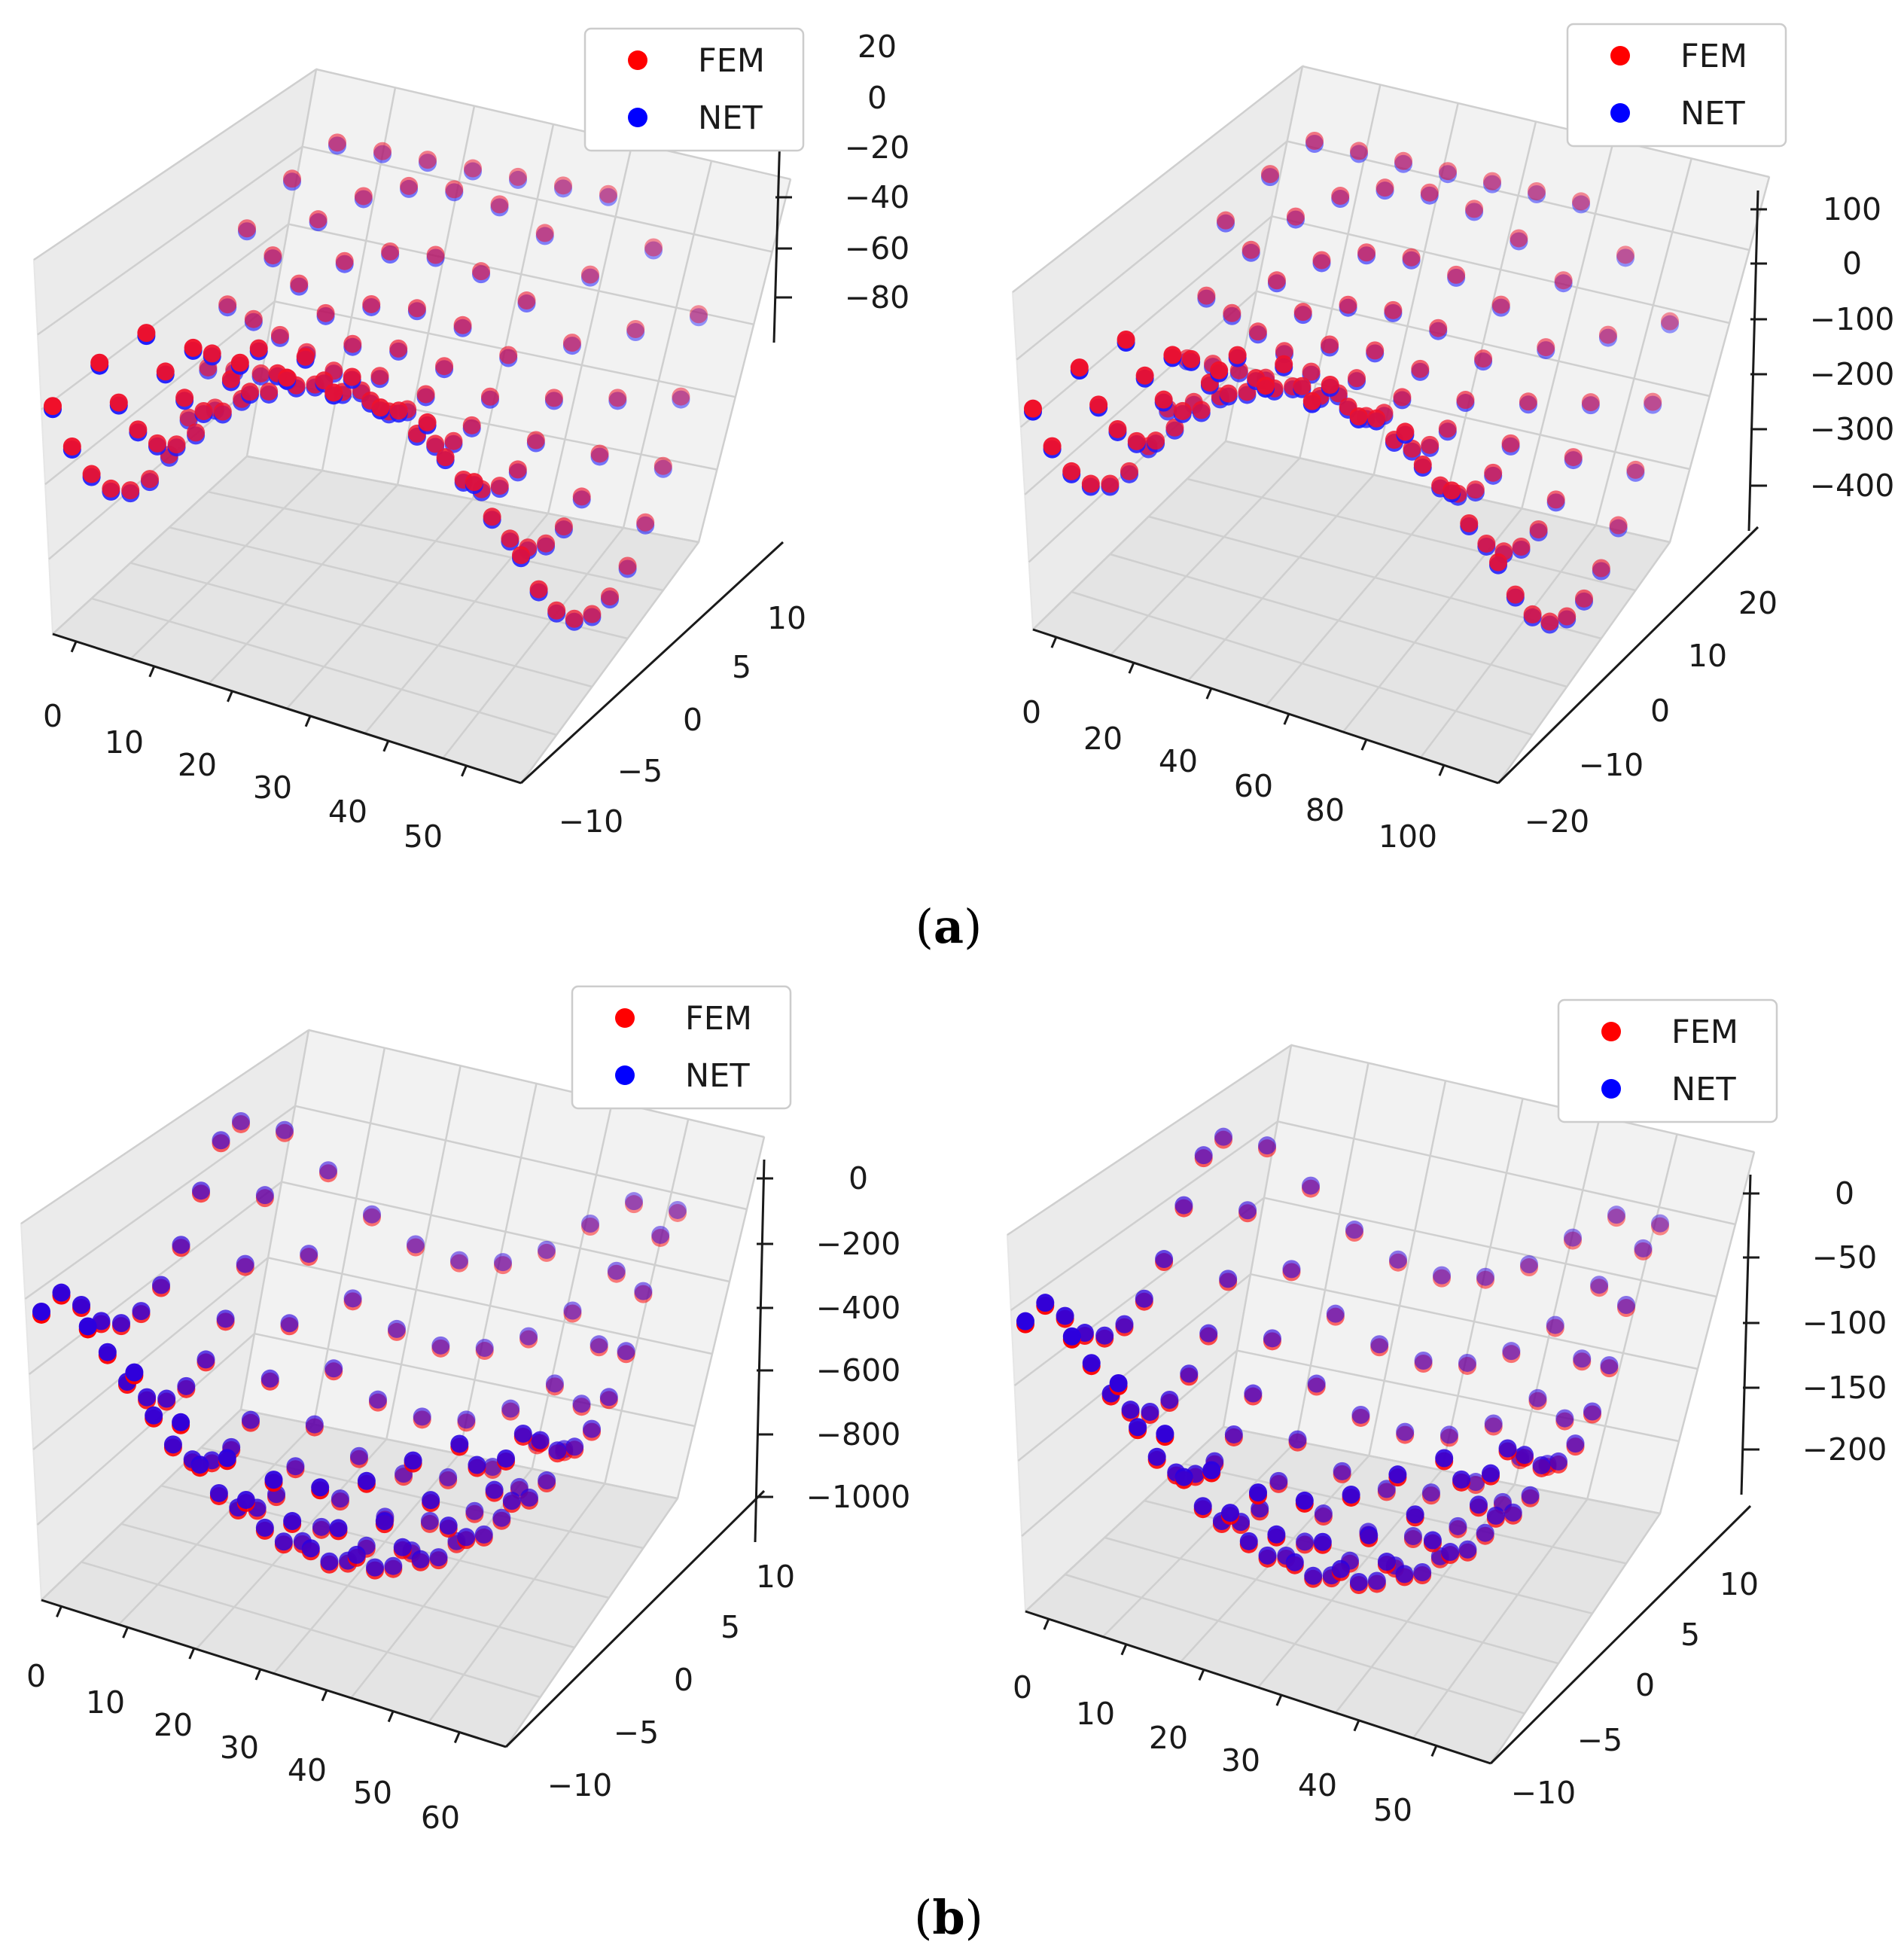 Image resolution: width=1898 pixels, height=1960 pixels. What do you see at coordinates (1852, 319) in the screenshot?
I see `z-tick-label: −100` at bounding box center [1852, 319].